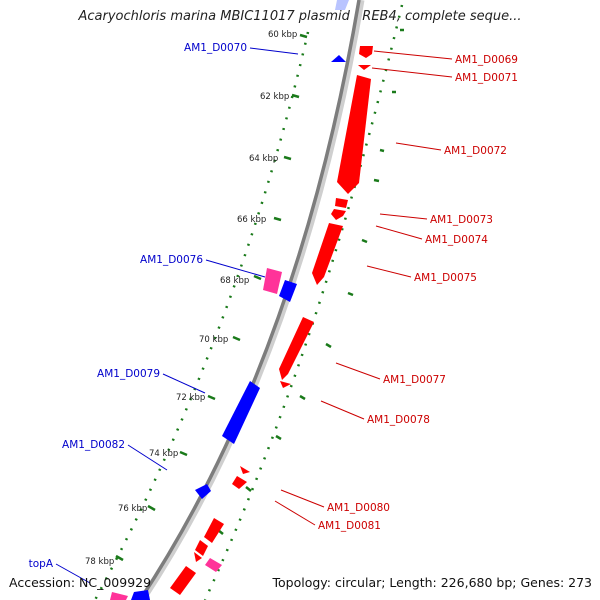 The height and width of the screenshot is (600, 600). What do you see at coordinates (251, 220) in the screenshot?
I see `kbp-label: 66 kbp` at bounding box center [251, 220].